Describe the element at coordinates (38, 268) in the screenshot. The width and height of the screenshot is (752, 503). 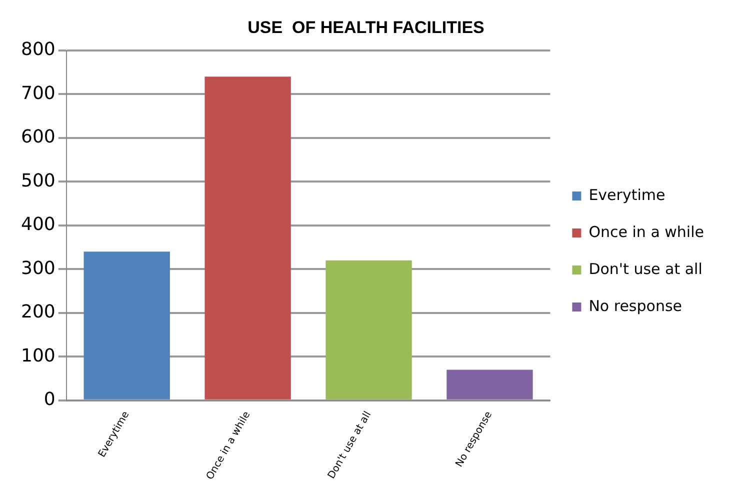
I see `y-tick-label: 300` at that location.